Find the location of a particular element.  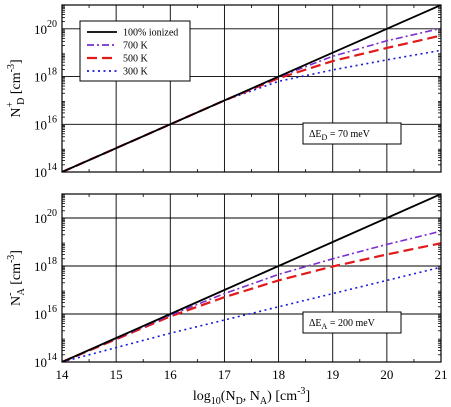

anno-sub: D is located at coordinates (325, 137).